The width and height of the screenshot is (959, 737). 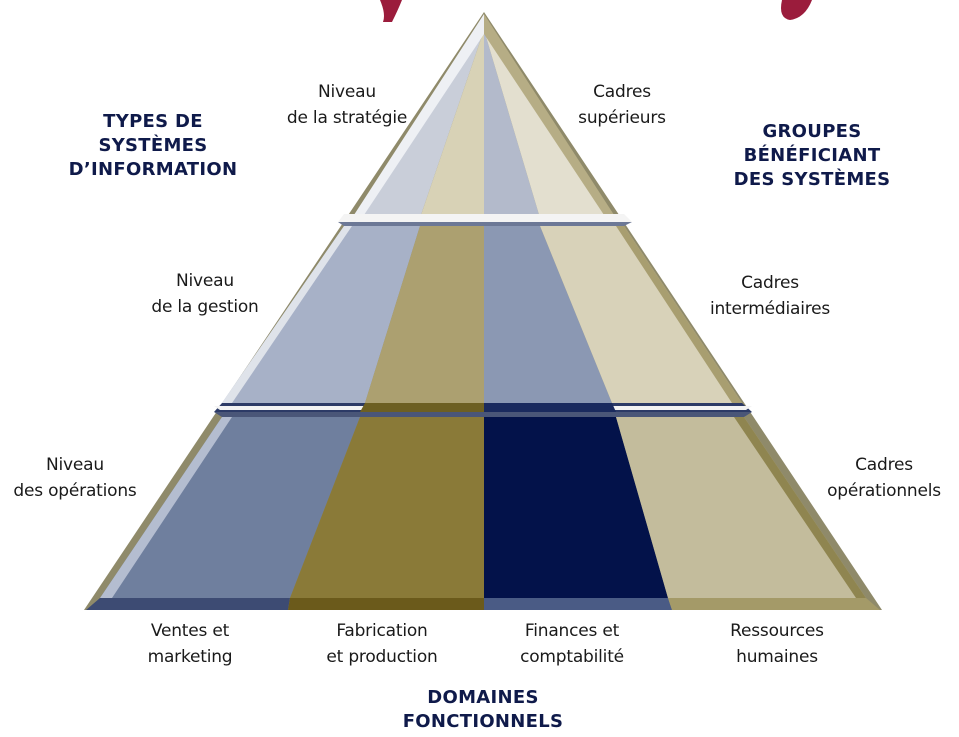 I want to click on domain-finance-label-line-1: Finances et, so click(x=572, y=631).